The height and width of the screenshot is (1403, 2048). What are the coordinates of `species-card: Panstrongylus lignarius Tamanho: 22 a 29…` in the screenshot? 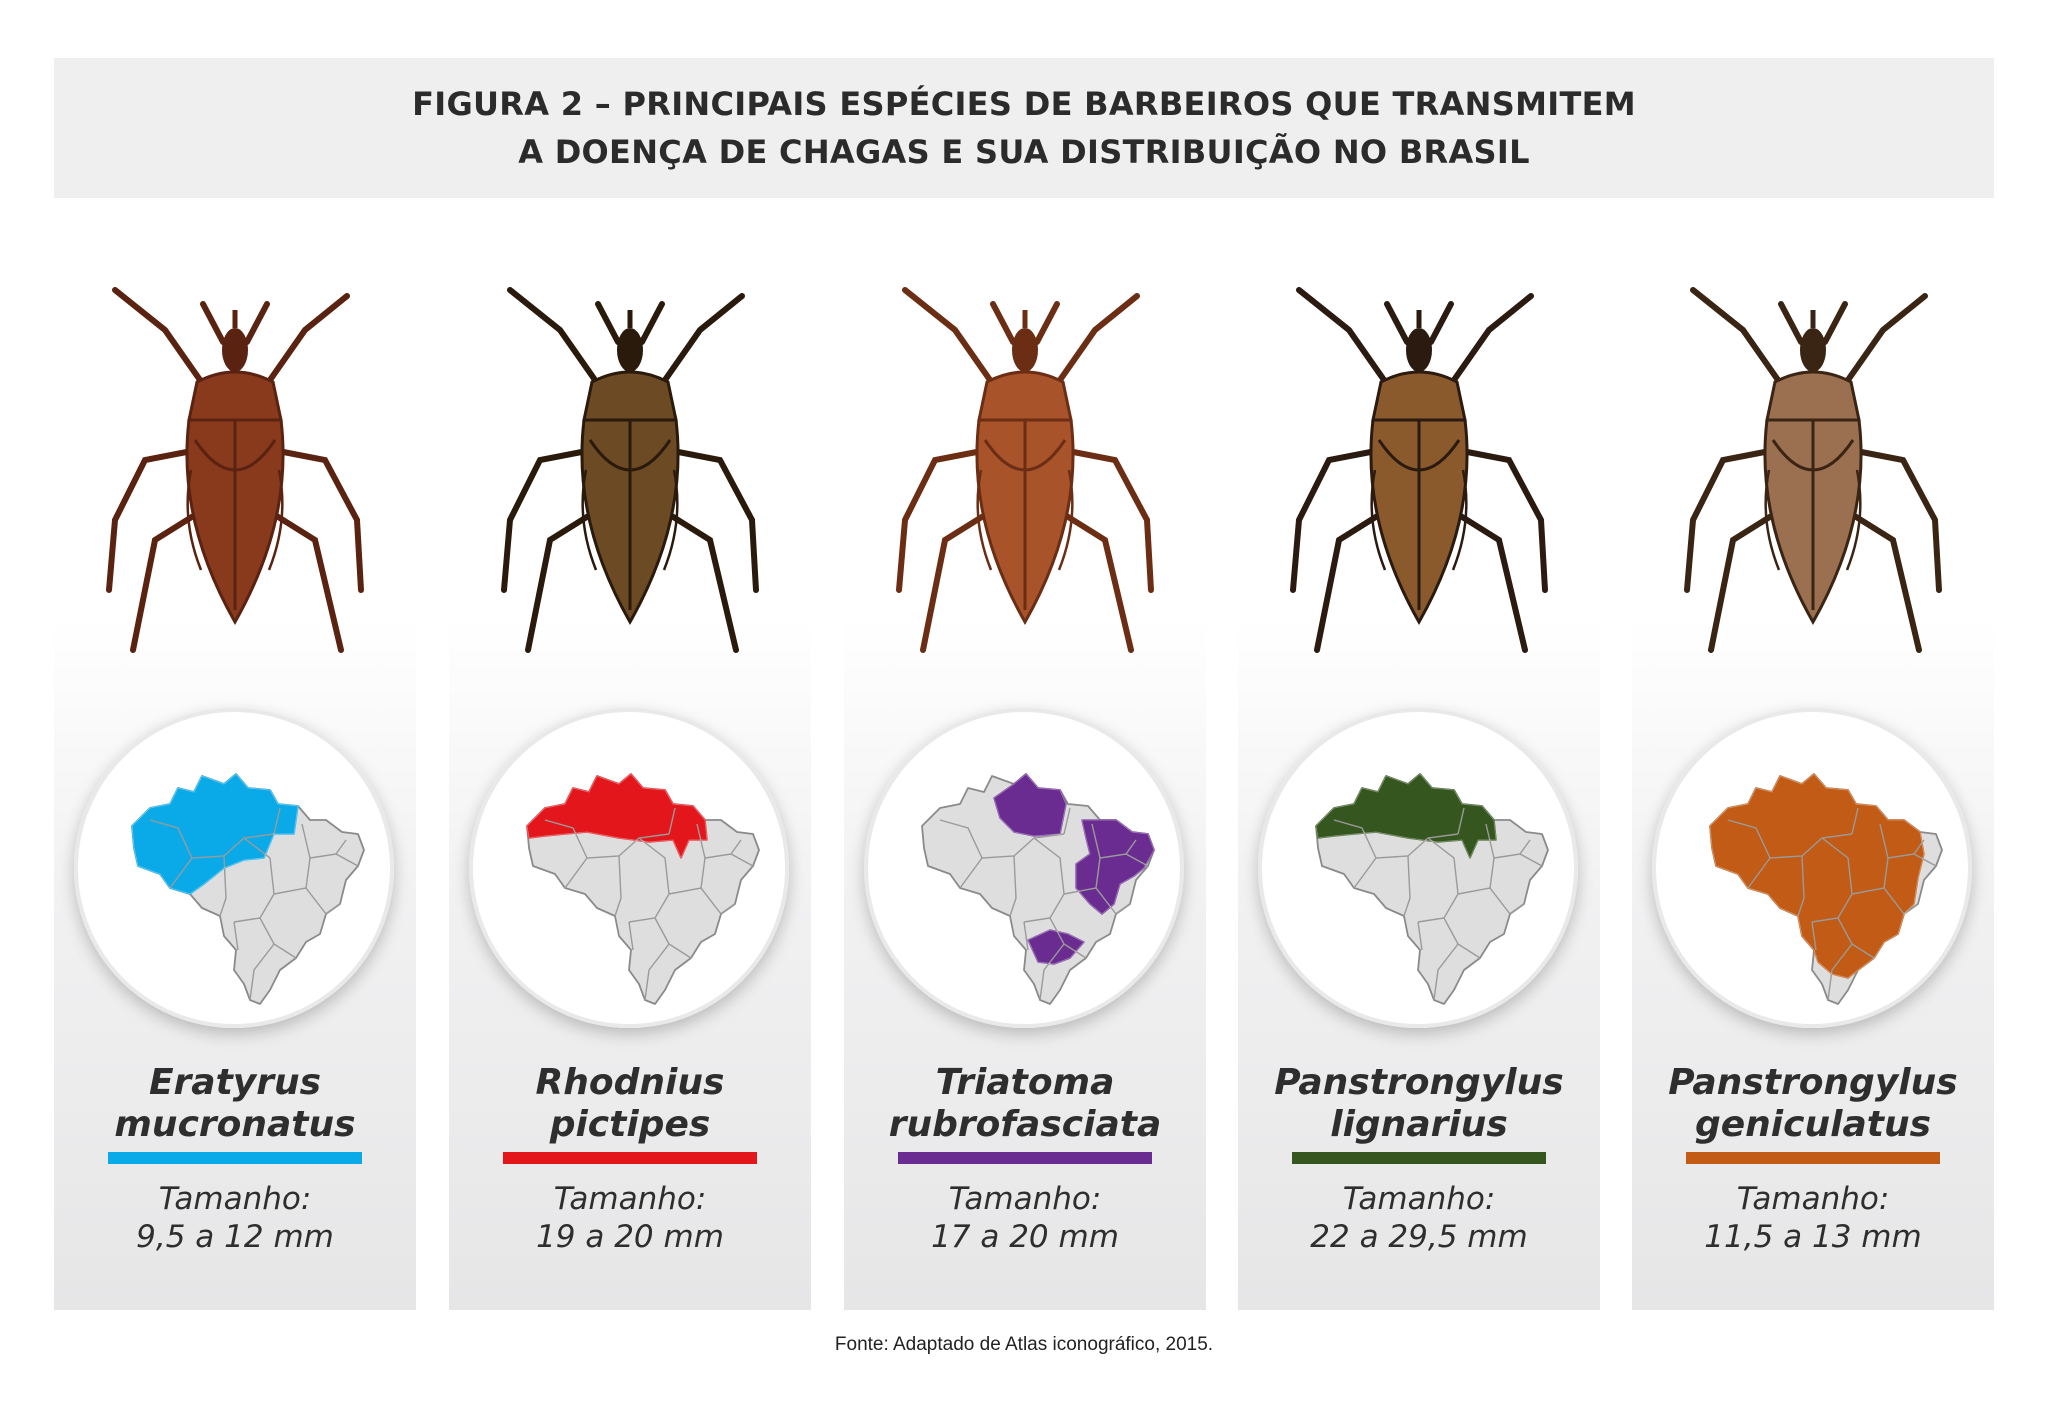 It's located at (1419, 770).